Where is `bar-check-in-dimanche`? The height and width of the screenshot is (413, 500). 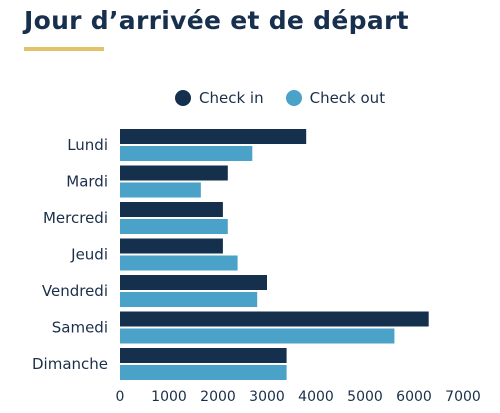 bar-check-in-dimanche is located at coordinates (203, 355).